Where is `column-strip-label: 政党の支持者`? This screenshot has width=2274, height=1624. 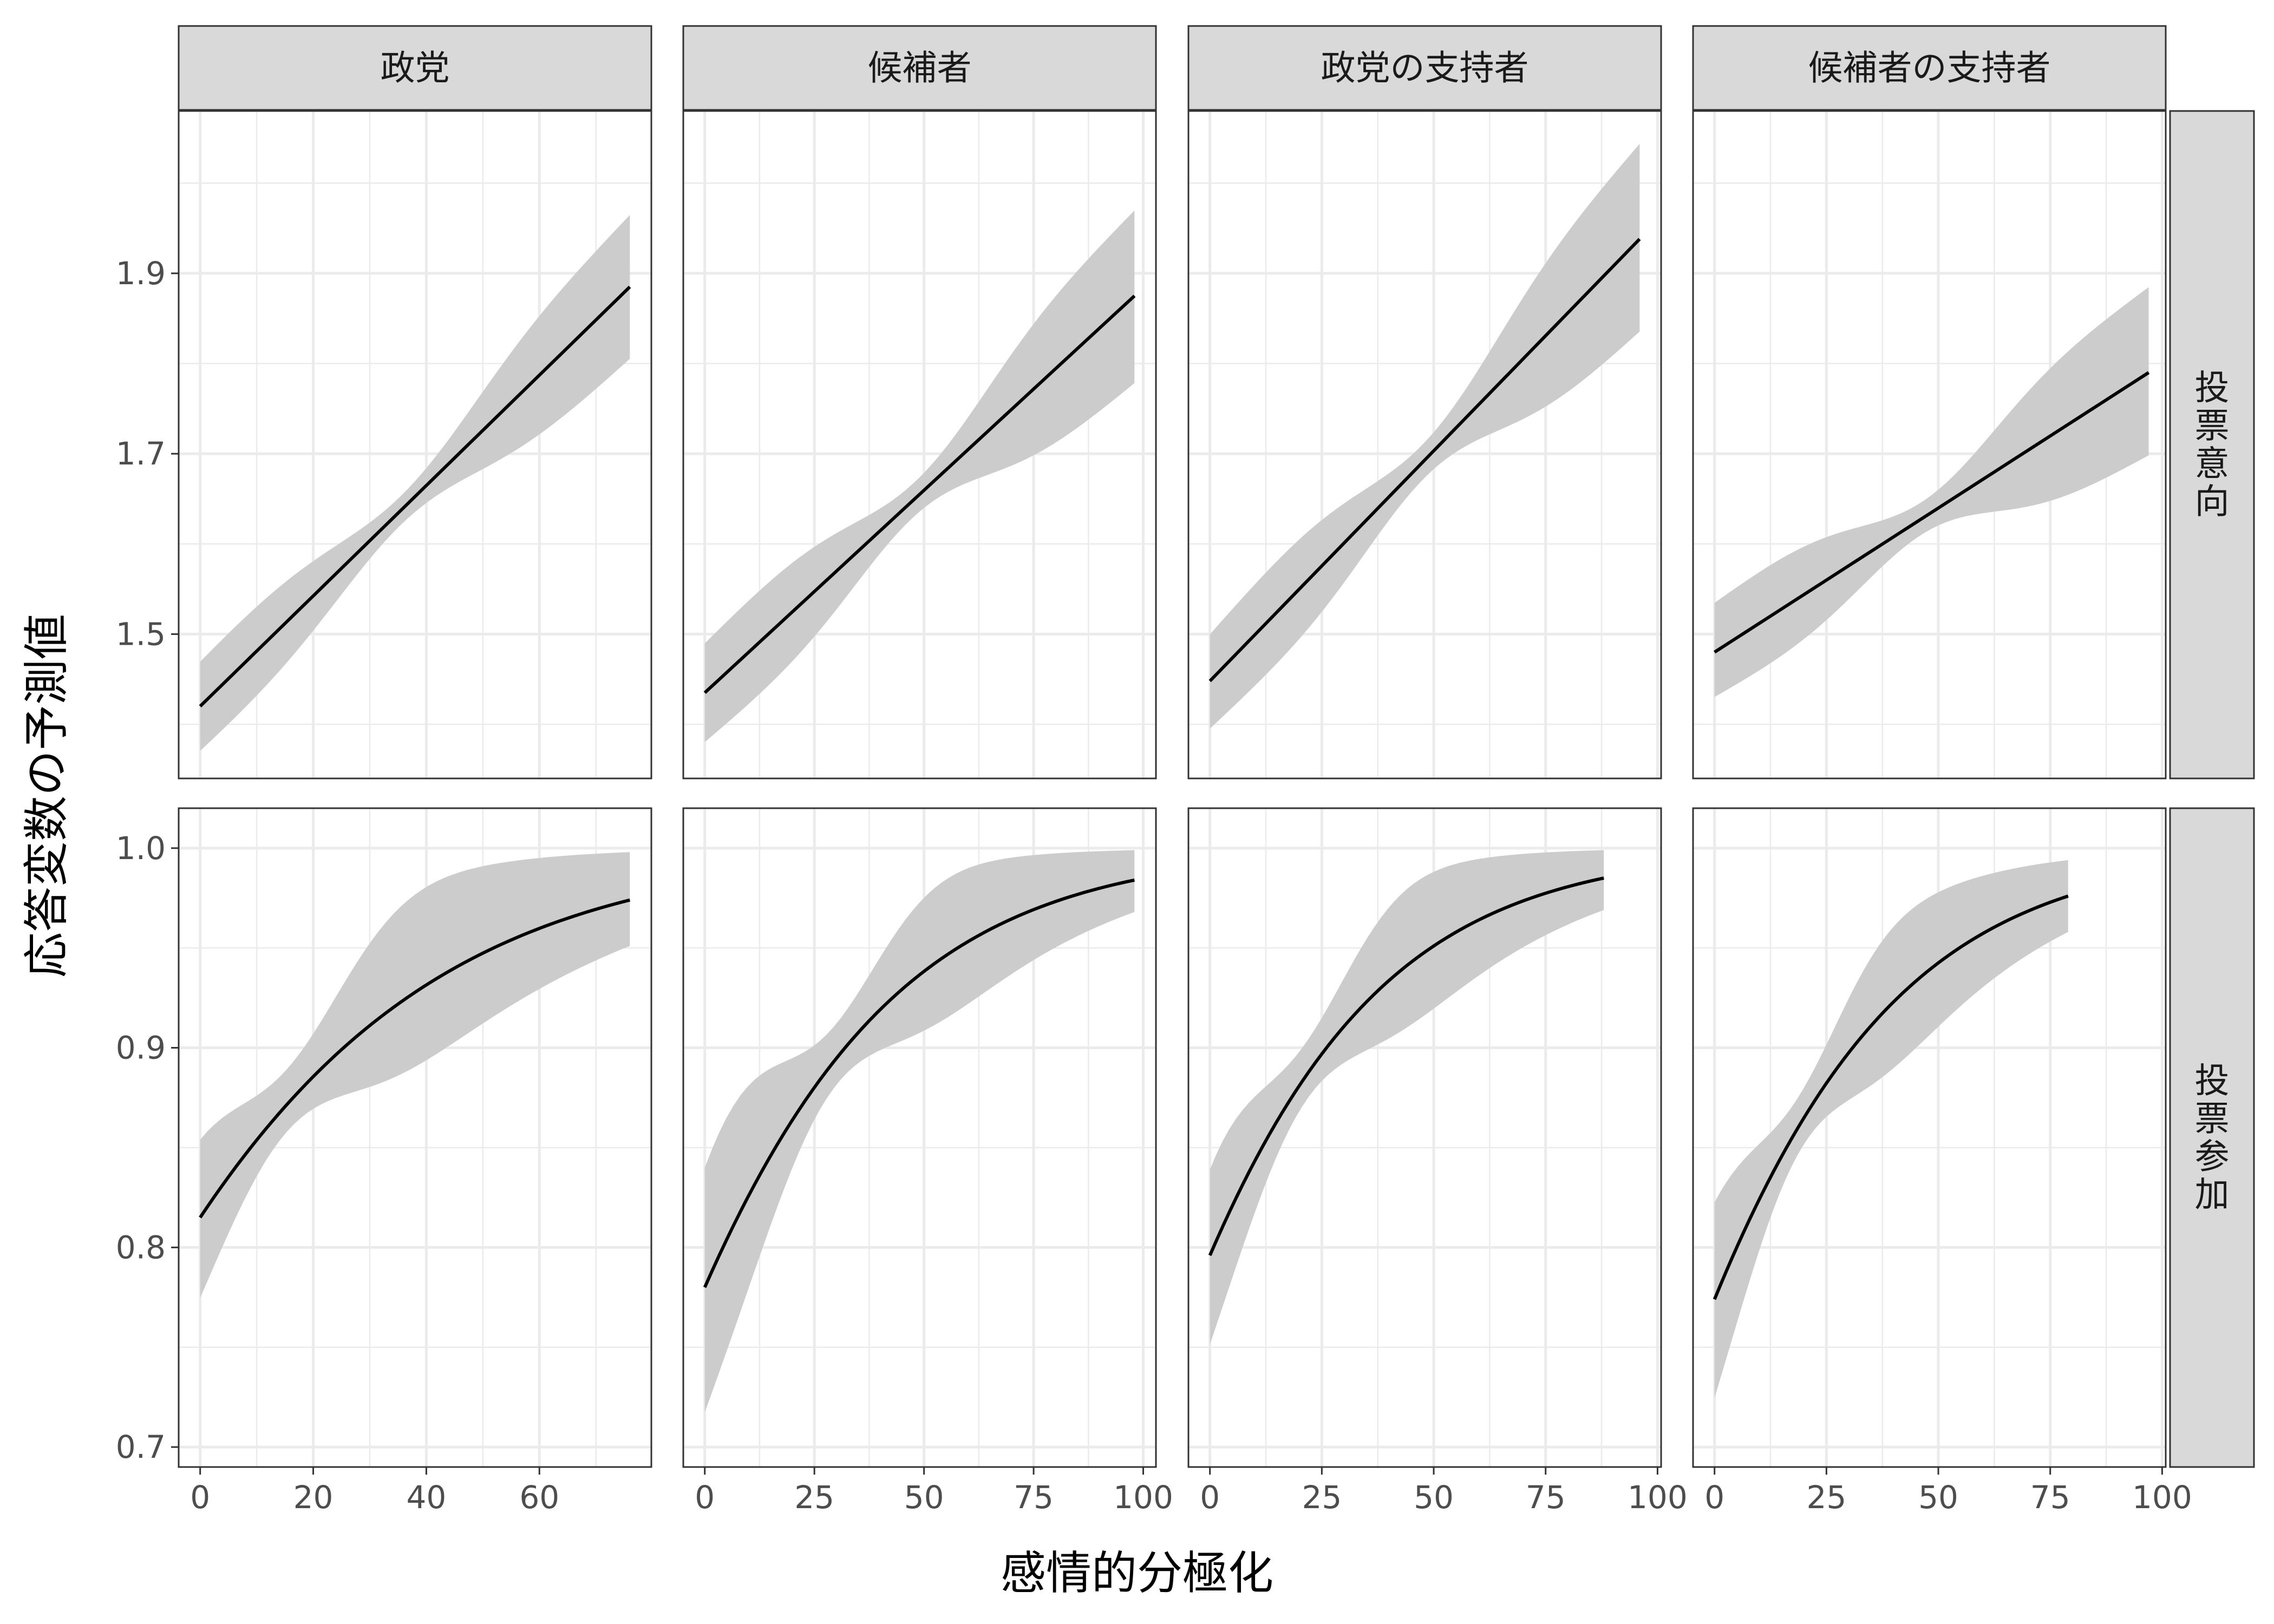
column-strip-label: 政党の支持者 is located at coordinates (1425, 69).